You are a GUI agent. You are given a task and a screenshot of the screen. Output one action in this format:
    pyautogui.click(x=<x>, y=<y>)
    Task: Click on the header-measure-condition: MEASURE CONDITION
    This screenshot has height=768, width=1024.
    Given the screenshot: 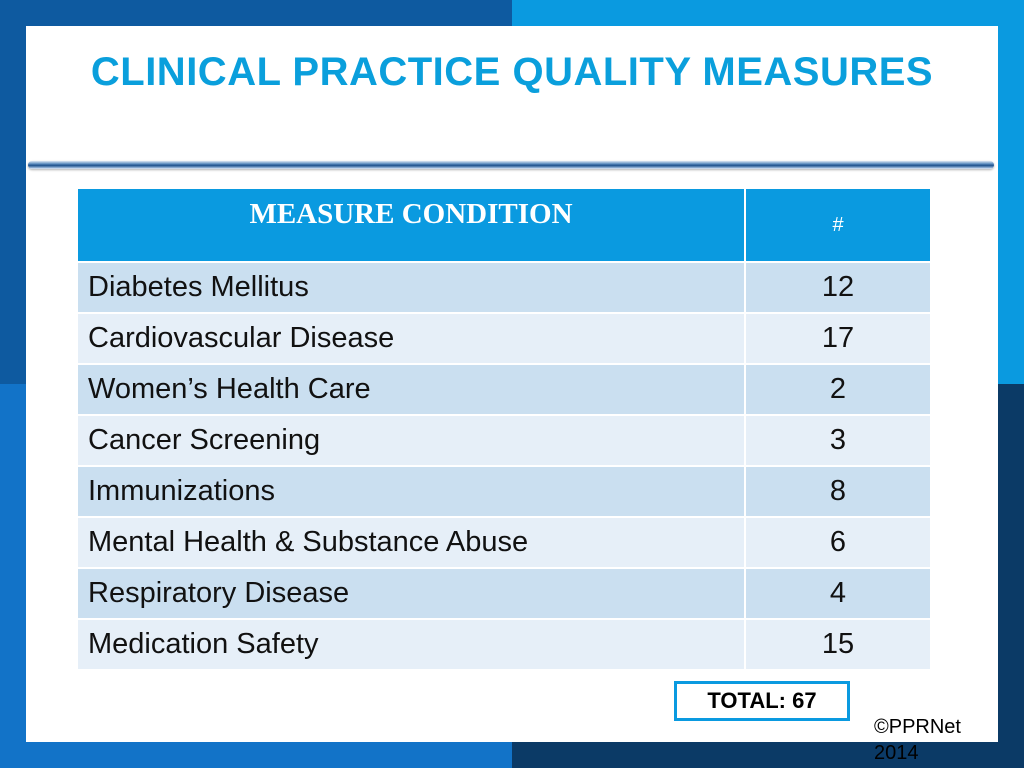 What is the action you would take?
    pyautogui.click(x=411, y=225)
    